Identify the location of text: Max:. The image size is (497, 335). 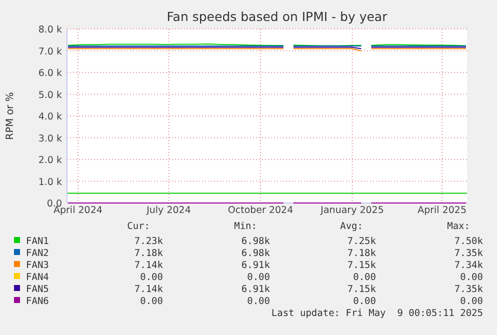
(458, 226).